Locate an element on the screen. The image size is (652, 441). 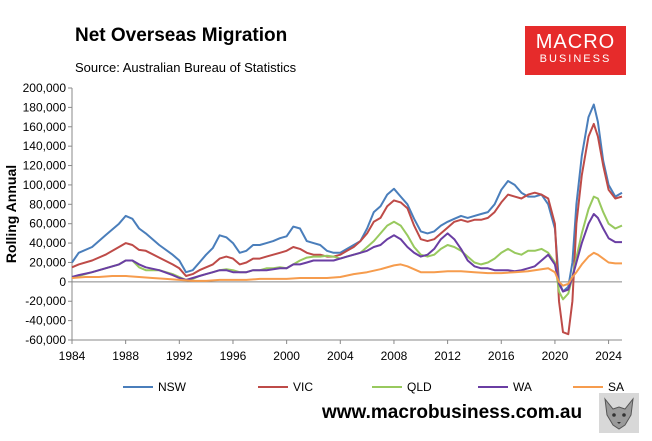
series-line-sa is located at coordinates (346, 269).